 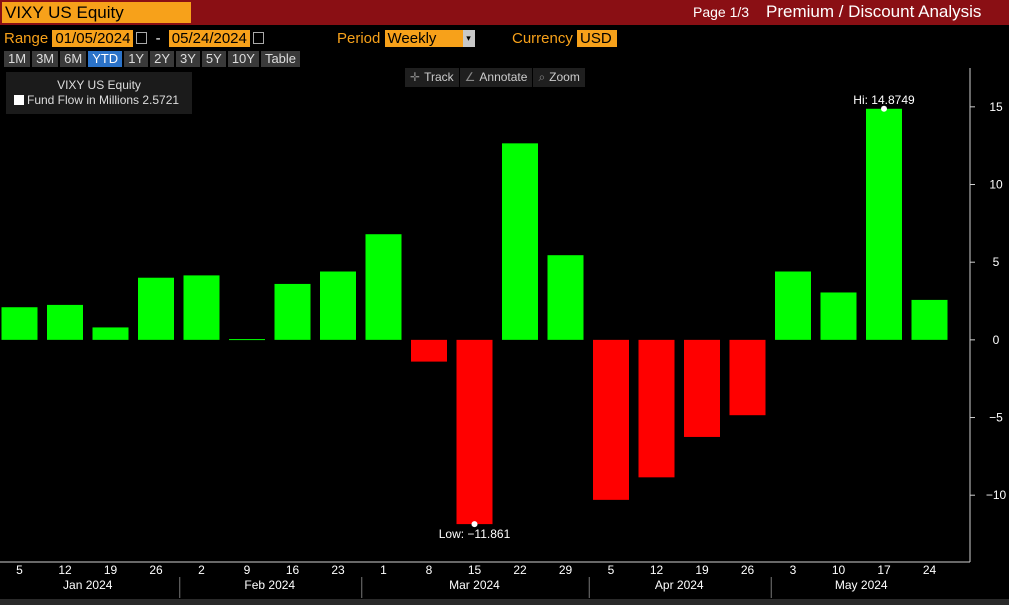 I want to click on month-label: Feb 2024, so click(x=269, y=585).